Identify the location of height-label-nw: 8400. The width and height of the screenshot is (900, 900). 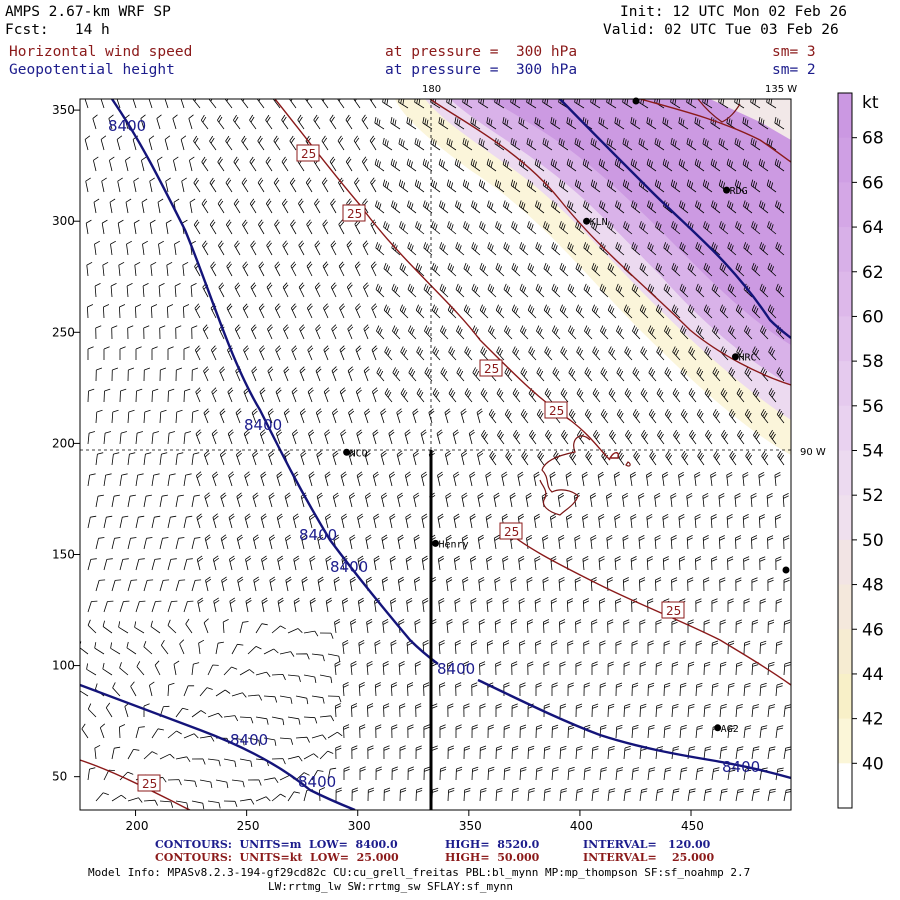
(127, 126).